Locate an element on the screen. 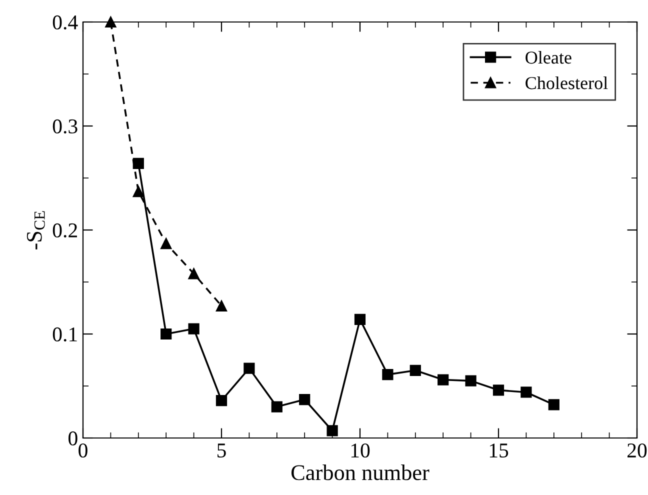 This screenshot has height=495, width=648. x-axis-title: Carbon number is located at coordinates (360, 472).